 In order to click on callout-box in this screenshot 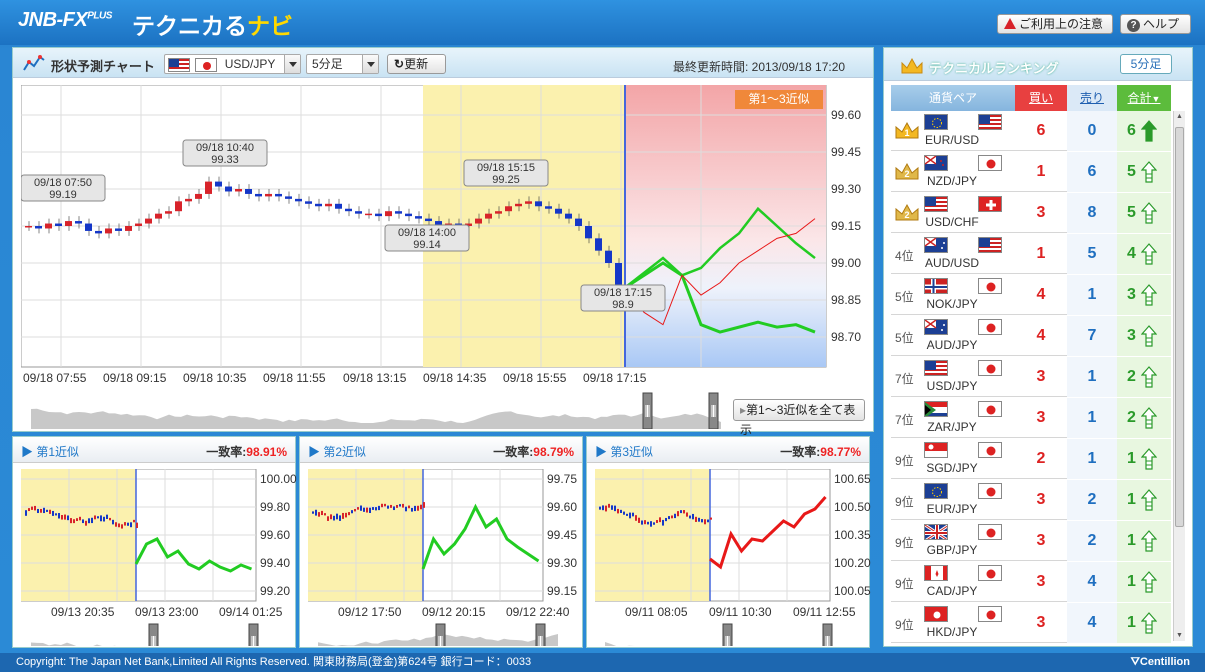, I will do `click(225, 153)`.